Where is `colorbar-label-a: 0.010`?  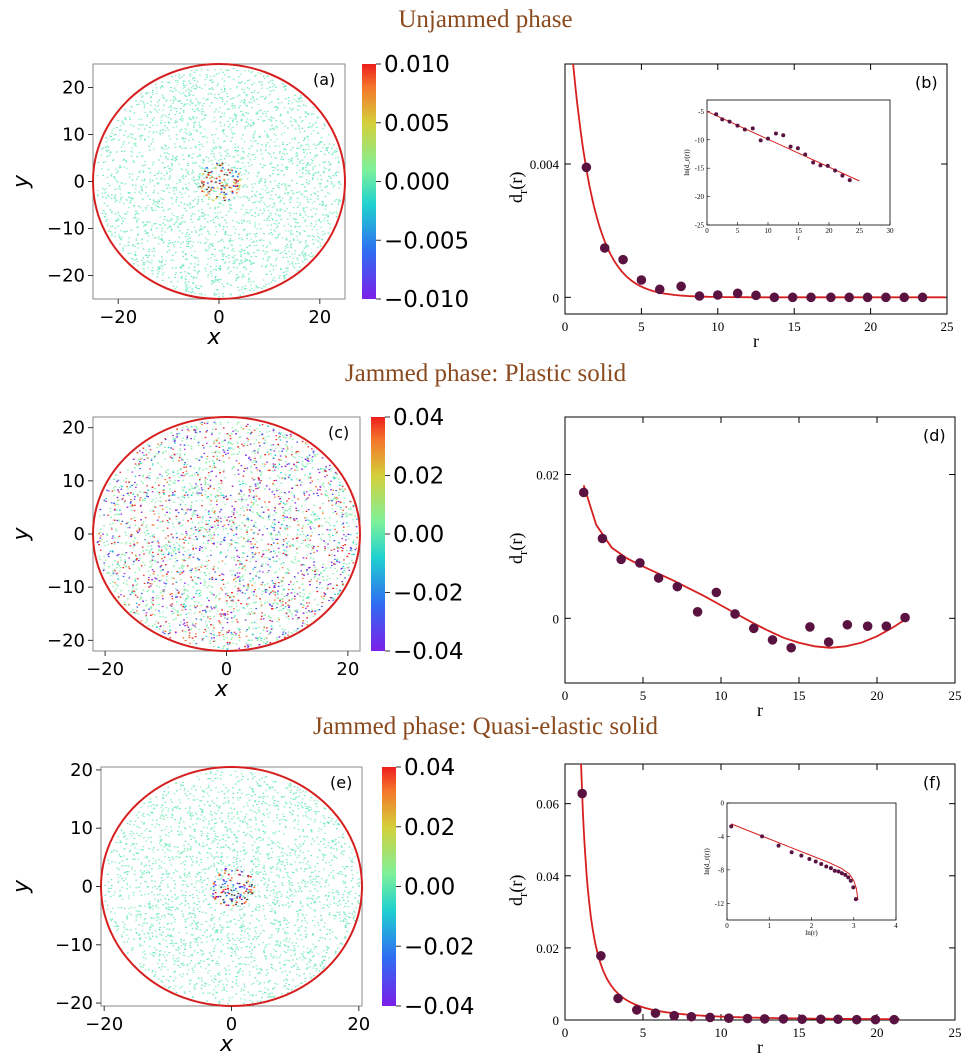 colorbar-label-a: 0.010 is located at coordinates (417, 65).